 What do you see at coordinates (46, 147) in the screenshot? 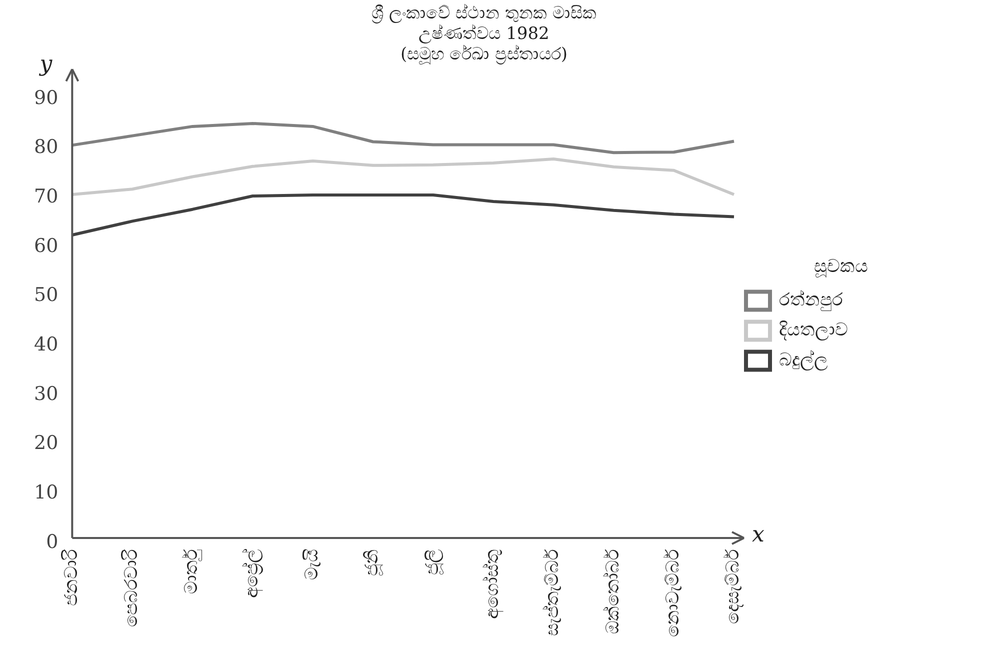
I see `y-tick-label: 80` at bounding box center [46, 147].